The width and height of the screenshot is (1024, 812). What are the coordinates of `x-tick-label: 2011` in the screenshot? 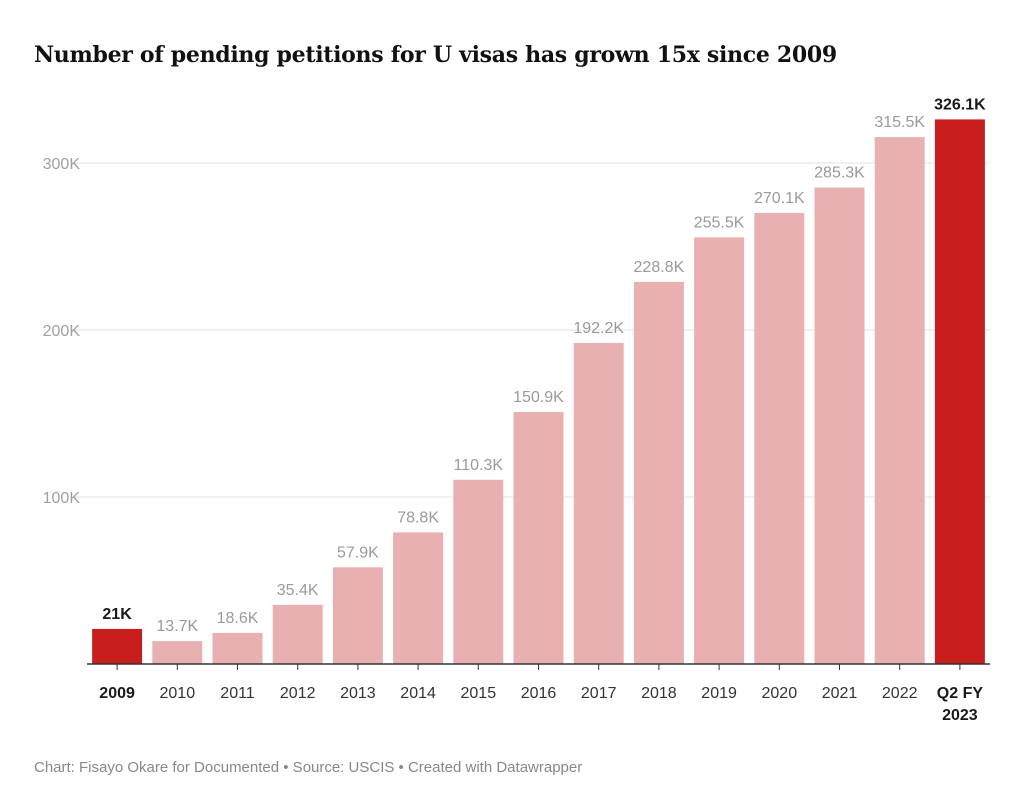 It's located at (237, 693).